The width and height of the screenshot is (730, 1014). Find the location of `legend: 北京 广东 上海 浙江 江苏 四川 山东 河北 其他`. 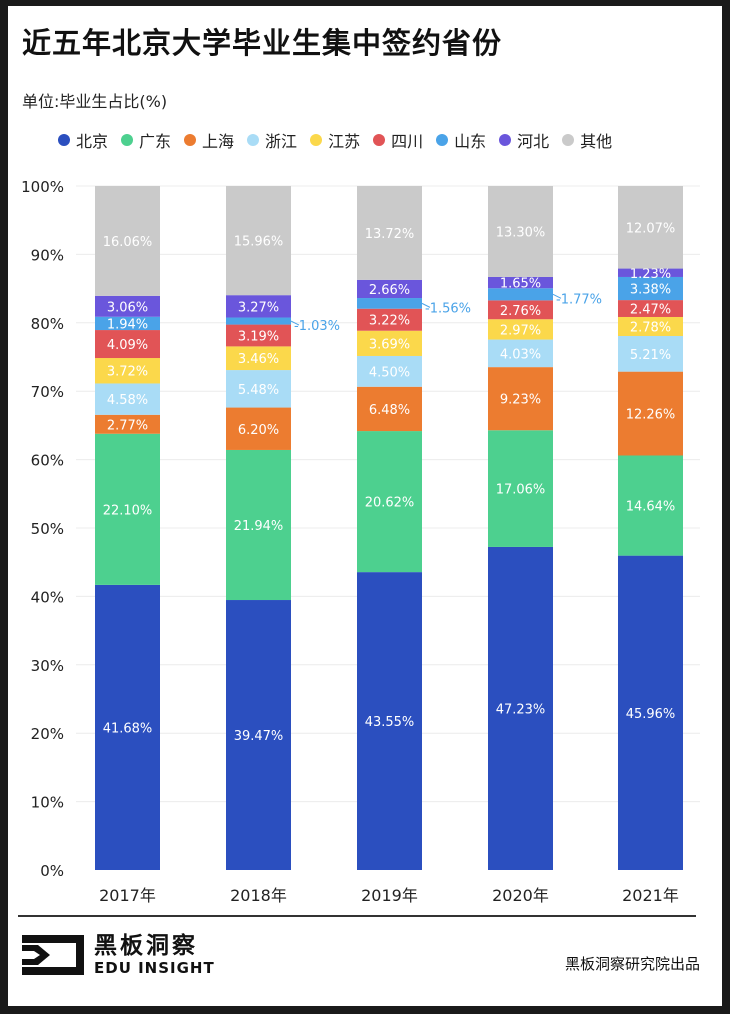

legend: 北京 广东 上海 浙江 江苏 四川 山东 河北 其他 is located at coordinates (335, 140).